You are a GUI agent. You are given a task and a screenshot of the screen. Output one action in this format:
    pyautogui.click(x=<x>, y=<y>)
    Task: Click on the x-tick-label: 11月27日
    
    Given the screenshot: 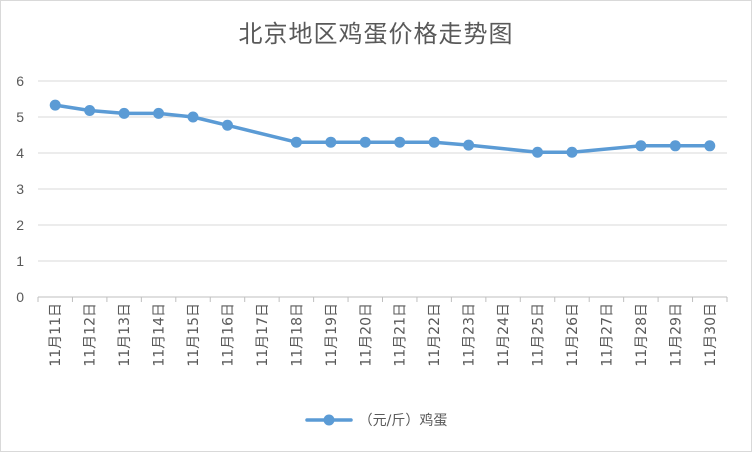 What is the action you would take?
    pyautogui.click(x=607, y=335)
    